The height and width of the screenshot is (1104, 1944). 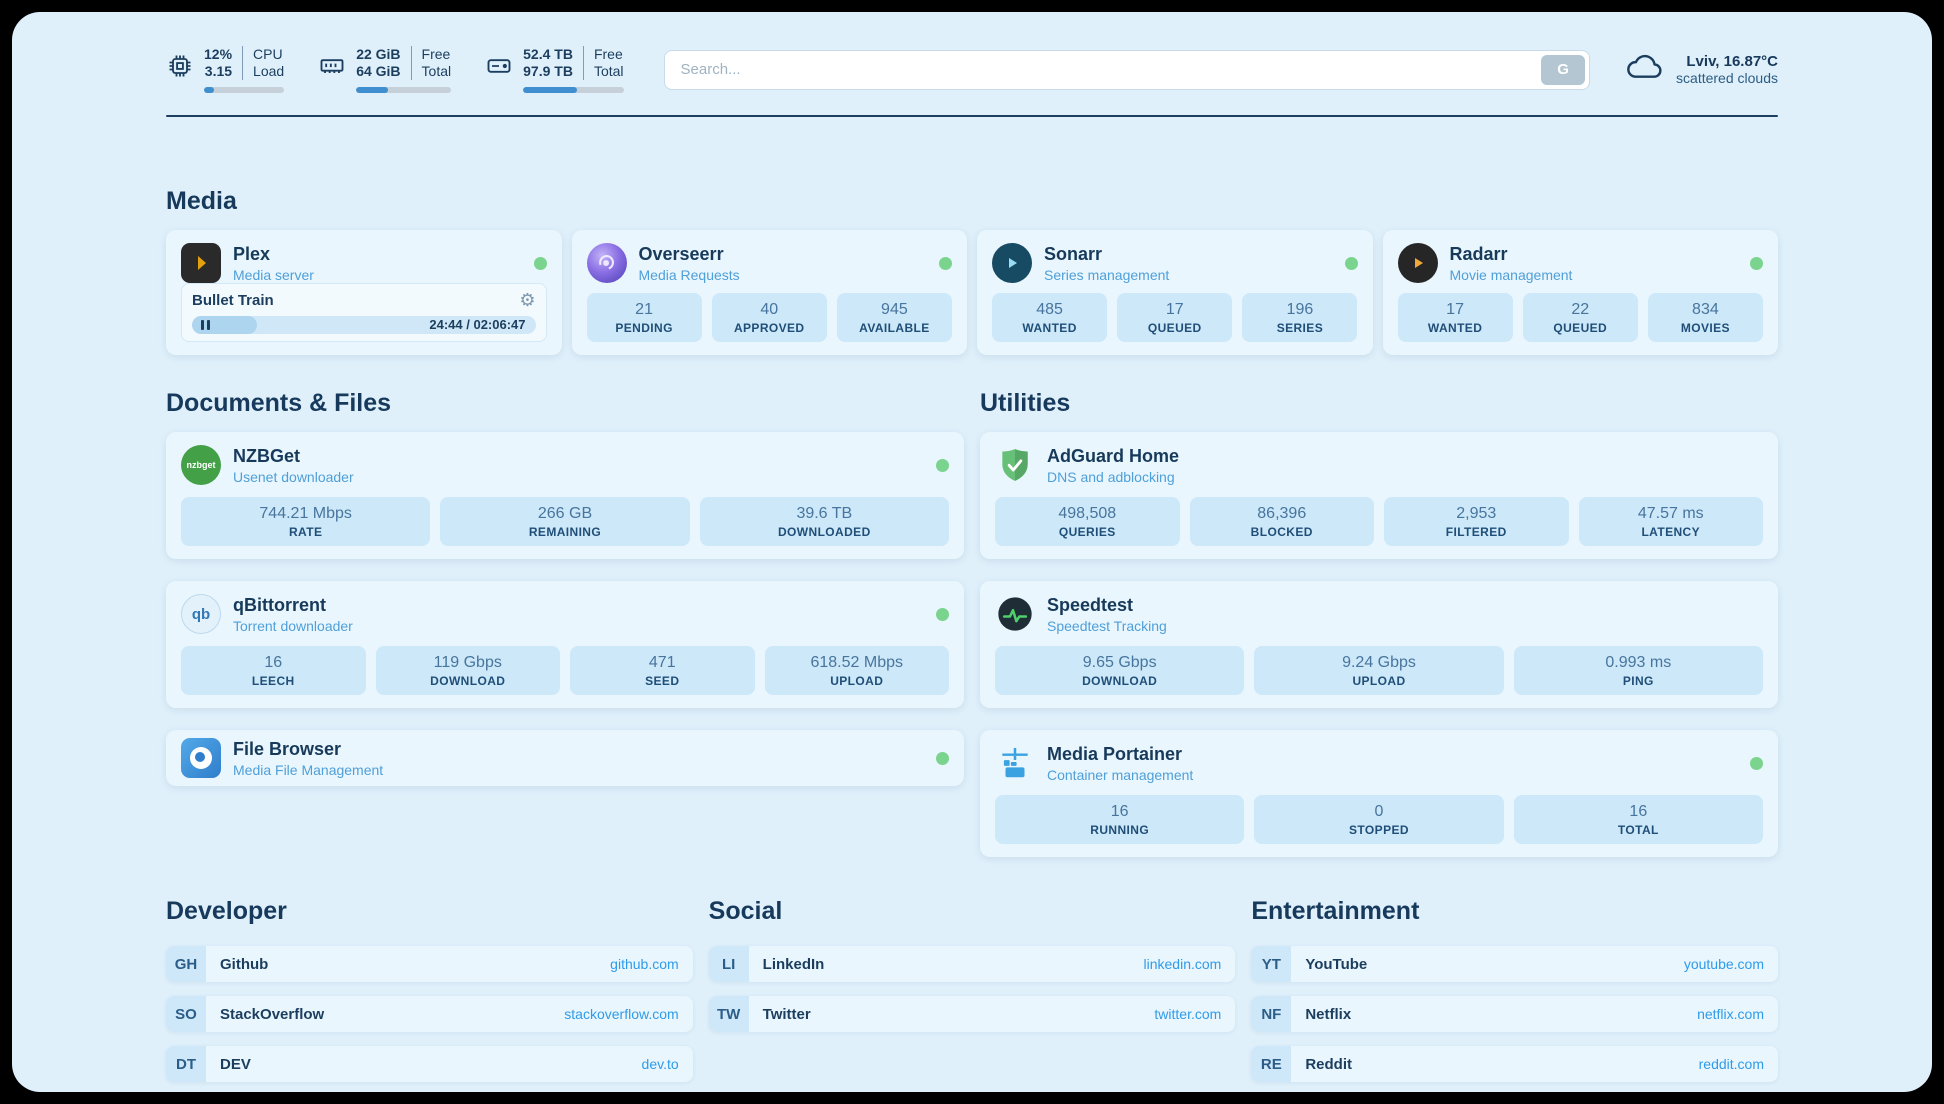 I want to click on cpu-icon, so click(x=180, y=66).